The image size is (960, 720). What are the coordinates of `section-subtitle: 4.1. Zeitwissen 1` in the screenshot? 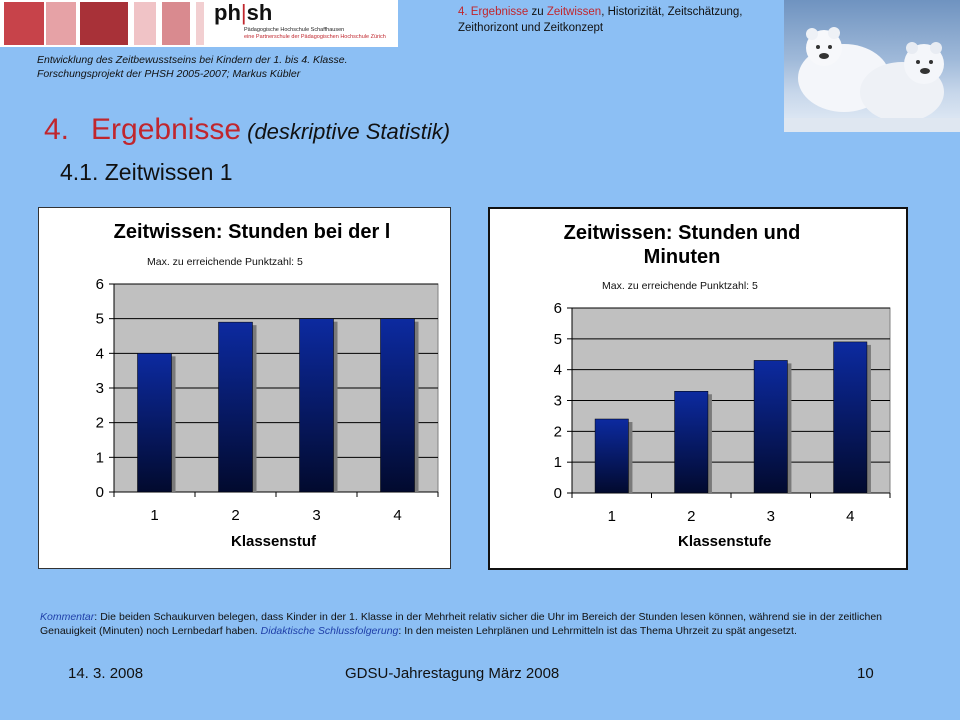 It's located at (146, 172).